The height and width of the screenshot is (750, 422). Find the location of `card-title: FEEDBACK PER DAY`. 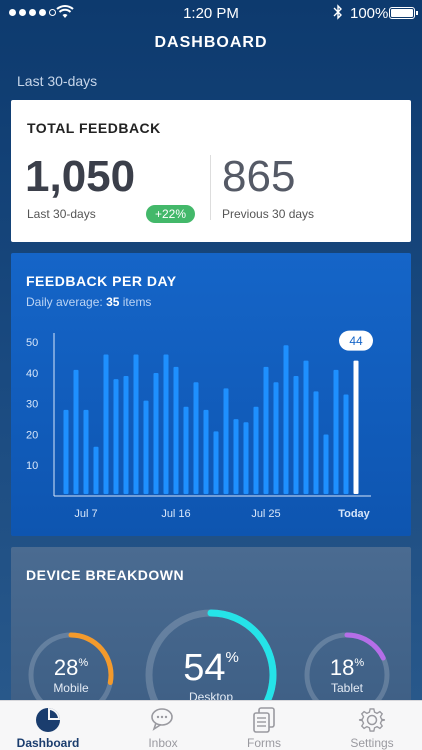

card-title: FEEDBACK PER DAY is located at coordinates (101, 281).